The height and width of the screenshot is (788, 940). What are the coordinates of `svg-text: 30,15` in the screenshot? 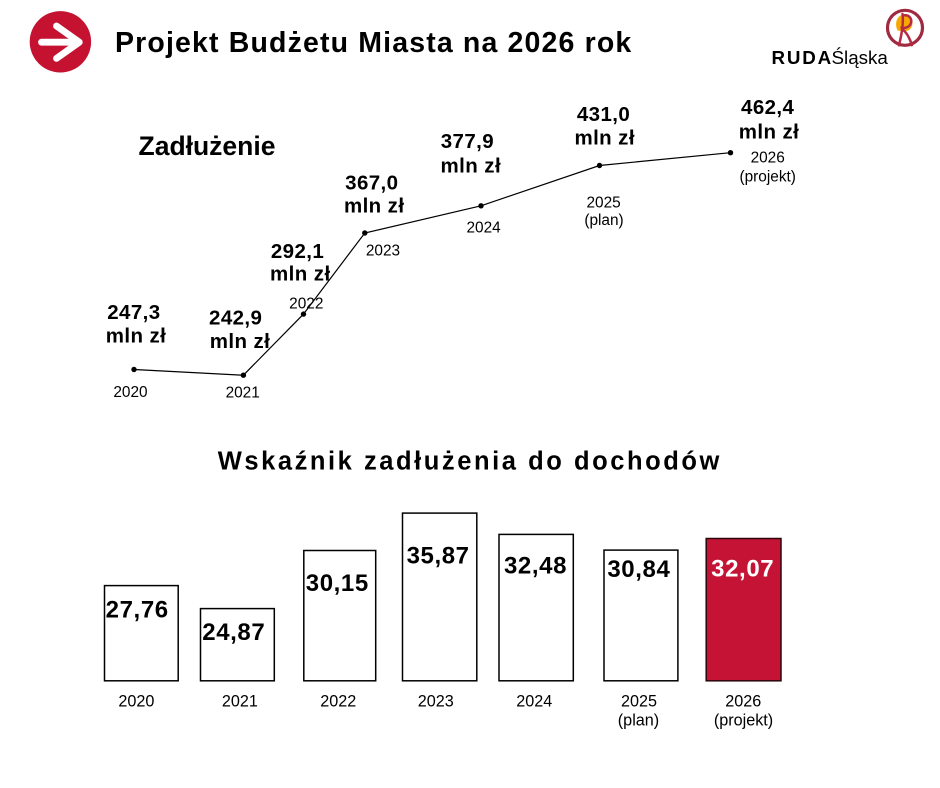 It's located at (337, 583).